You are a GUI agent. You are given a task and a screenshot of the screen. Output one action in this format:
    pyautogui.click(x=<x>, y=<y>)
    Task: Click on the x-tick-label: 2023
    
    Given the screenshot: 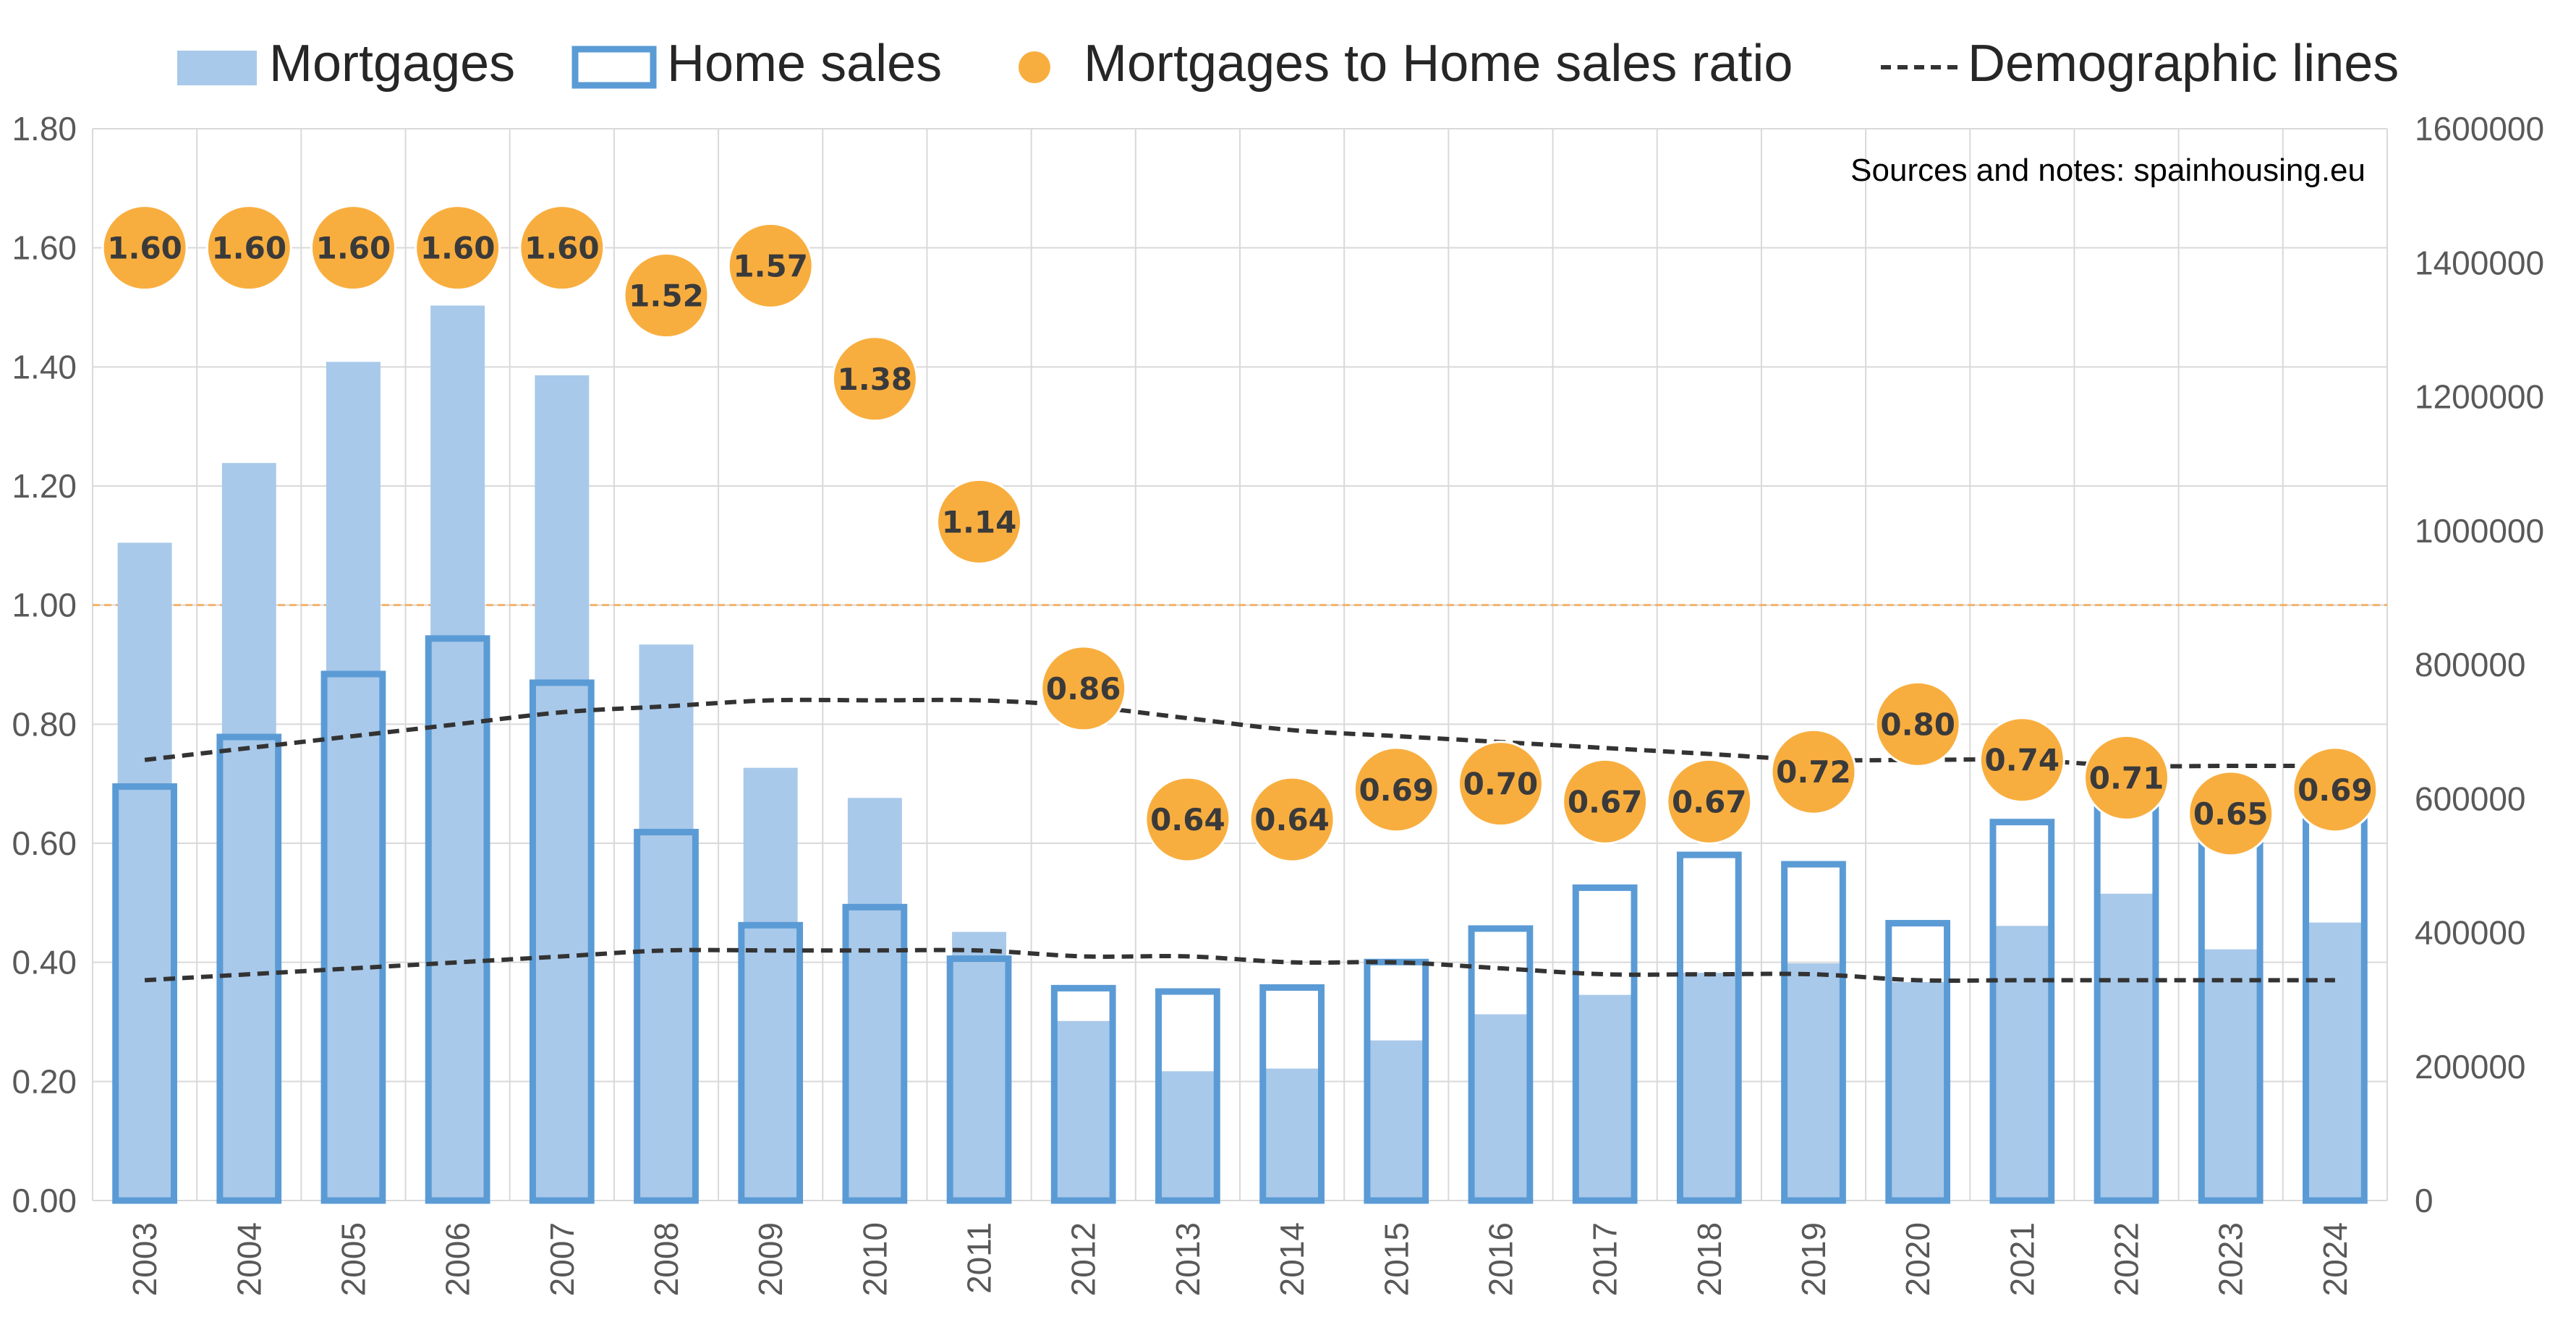 What is the action you would take?
    pyautogui.click(x=2231, y=1259)
    